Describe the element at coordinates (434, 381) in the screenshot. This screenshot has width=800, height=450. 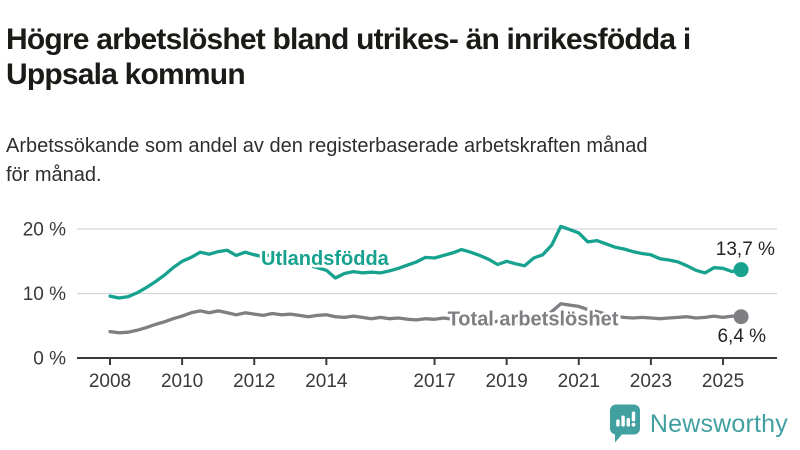
I see `x-axis-tick-label: 2017` at that location.